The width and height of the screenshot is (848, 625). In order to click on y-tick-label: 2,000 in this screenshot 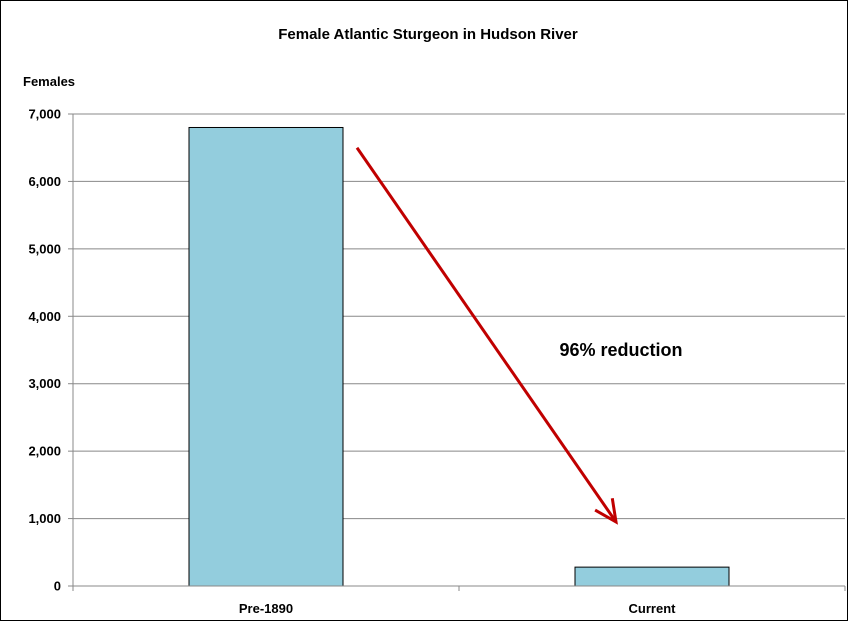, I will do `click(44, 451)`.